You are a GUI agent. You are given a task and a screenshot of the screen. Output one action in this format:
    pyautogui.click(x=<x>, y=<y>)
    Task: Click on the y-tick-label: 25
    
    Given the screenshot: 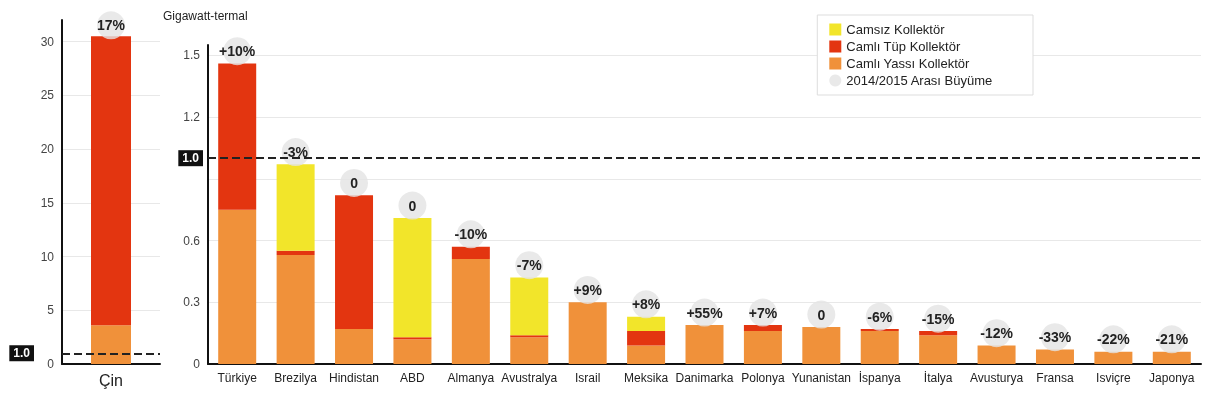 What is the action you would take?
    pyautogui.click(x=47, y=95)
    